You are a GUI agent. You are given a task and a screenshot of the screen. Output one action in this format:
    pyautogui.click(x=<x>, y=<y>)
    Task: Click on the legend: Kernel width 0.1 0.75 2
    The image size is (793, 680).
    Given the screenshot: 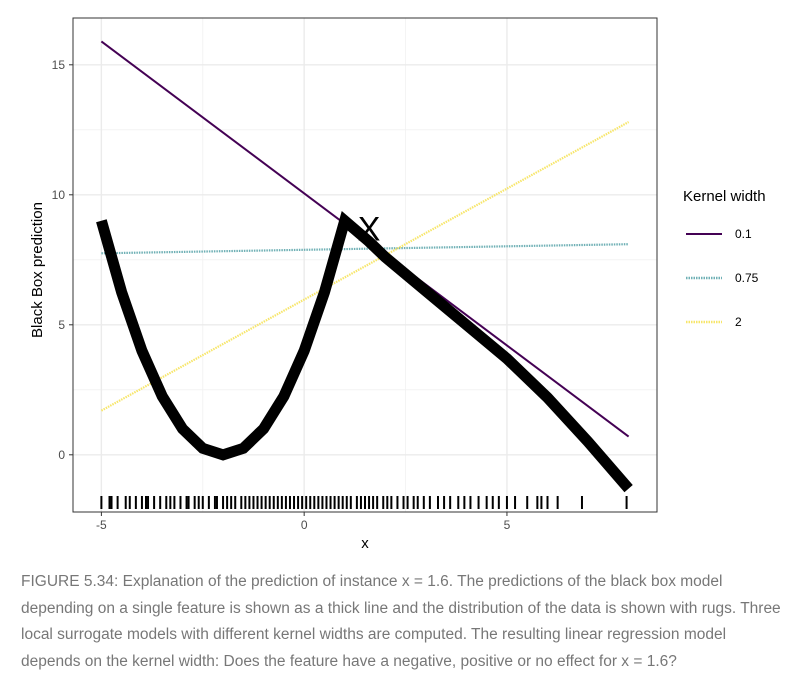 What is the action you would take?
    pyautogui.click(x=724, y=258)
    